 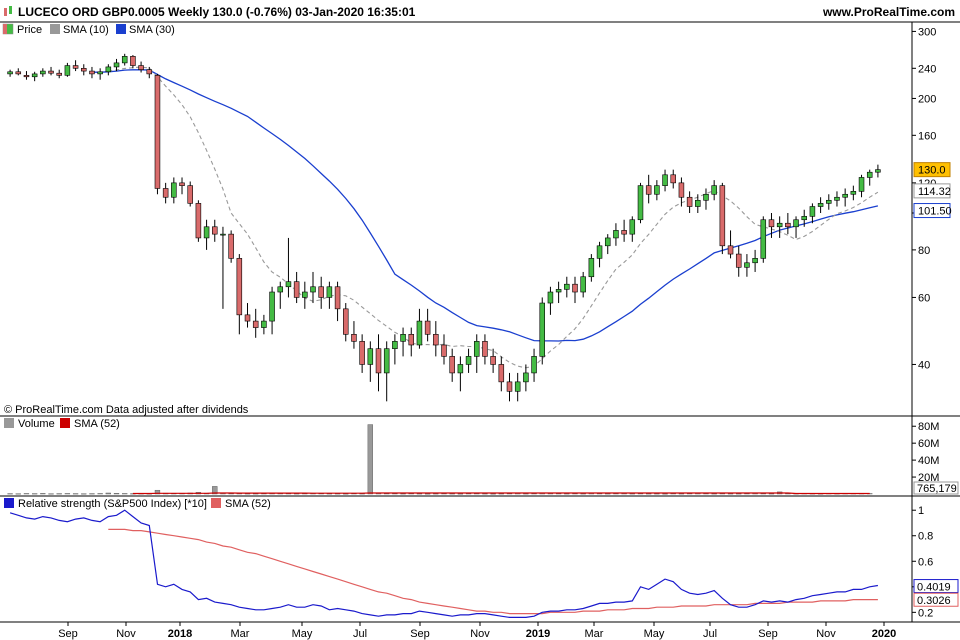 I want to click on volume-badge-box, so click(x=936, y=488).